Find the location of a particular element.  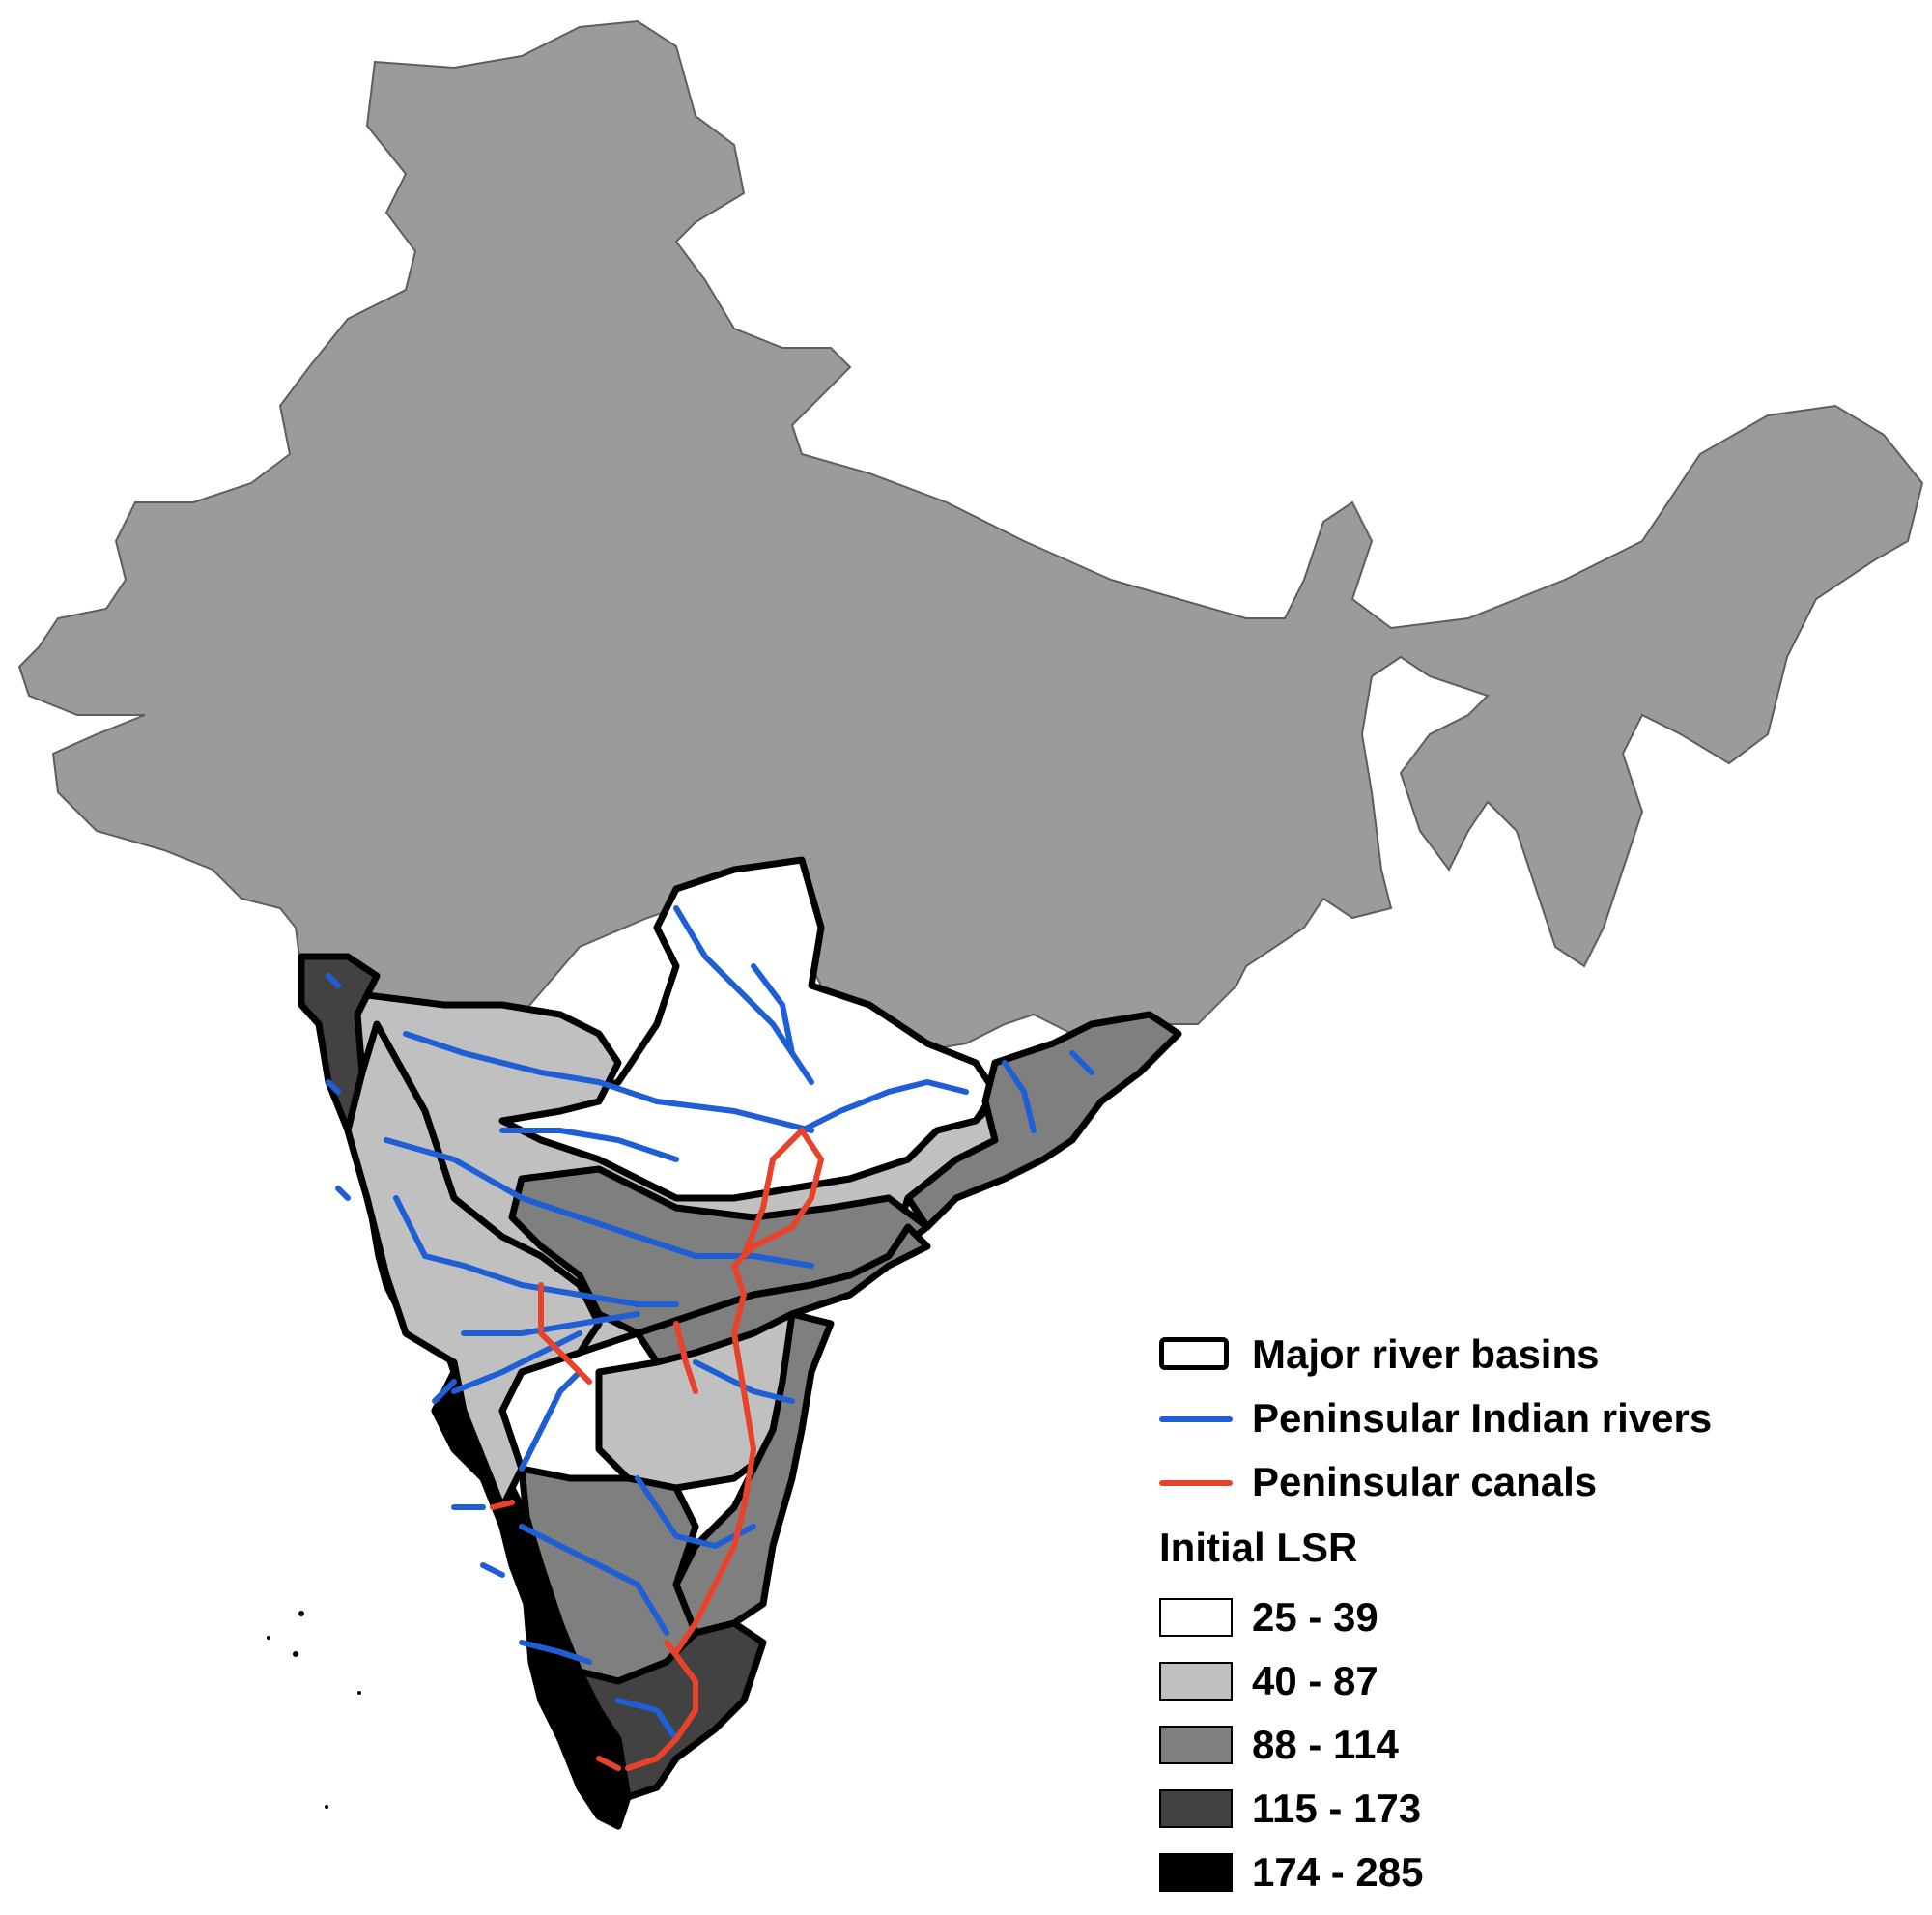

legend-rivers: Peninsular Indian rivers is located at coordinates (1522, 1427).